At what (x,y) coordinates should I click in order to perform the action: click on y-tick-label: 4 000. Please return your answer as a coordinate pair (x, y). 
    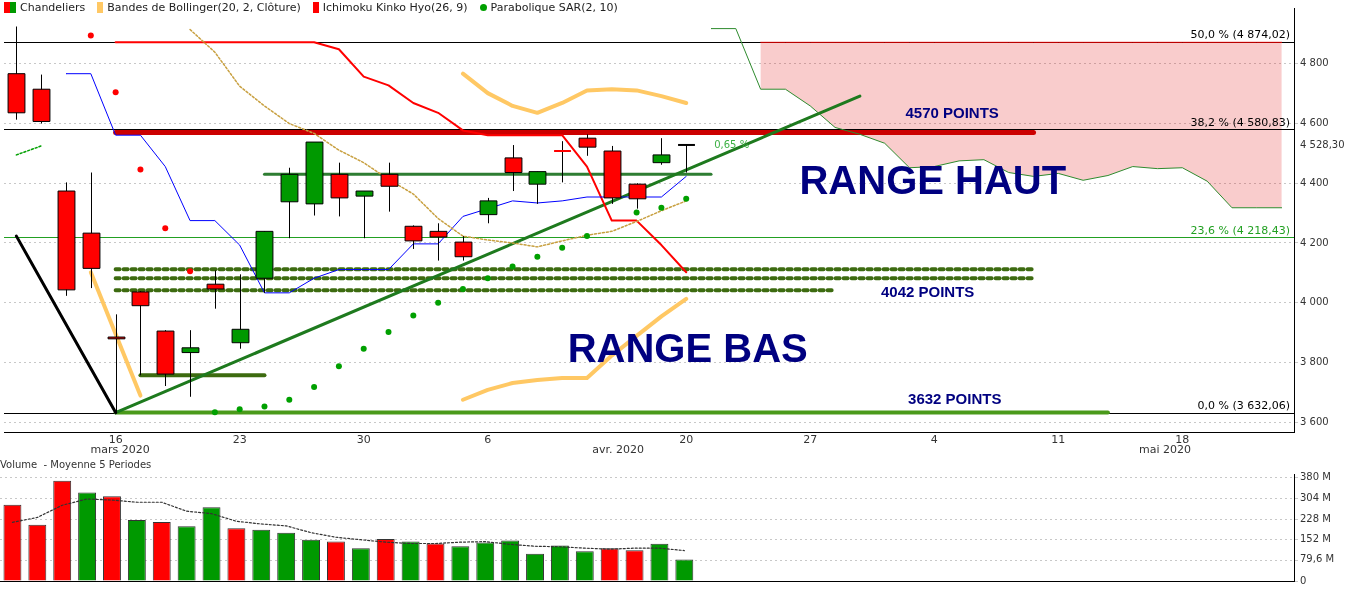
    Looking at the image, I should click on (1314, 302).